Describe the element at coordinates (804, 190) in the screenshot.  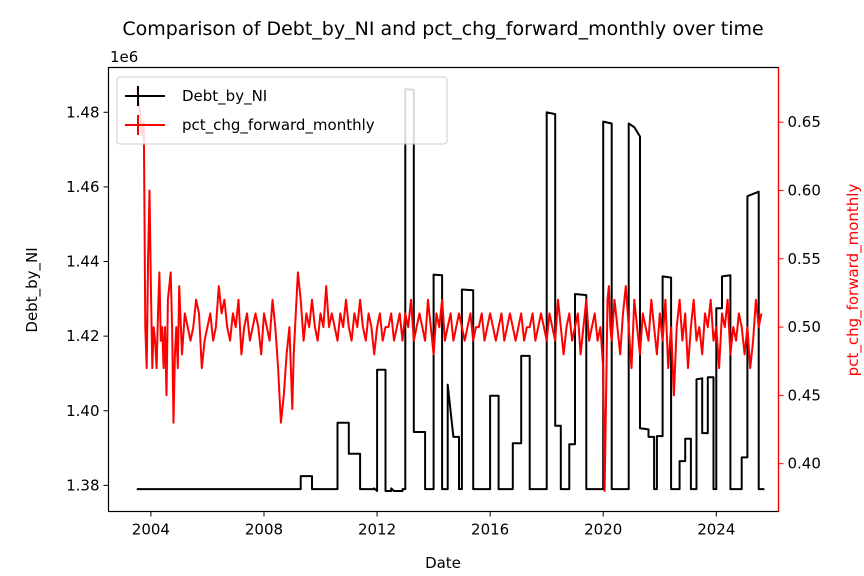
I see `right-y-tick-label: 0.60` at that location.